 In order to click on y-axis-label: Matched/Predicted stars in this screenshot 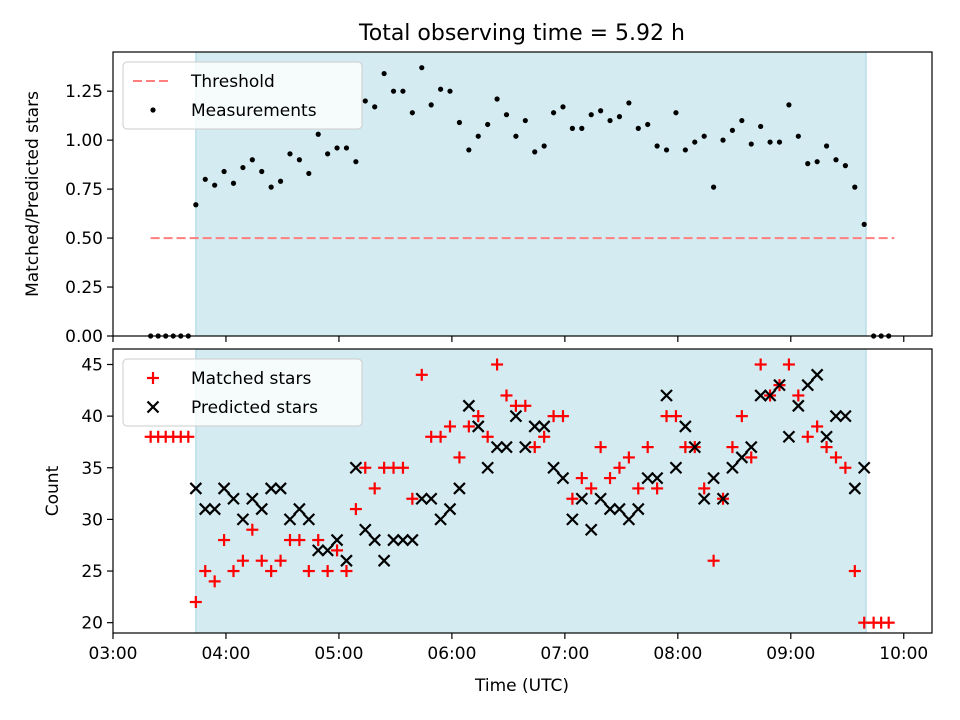, I will do `click(33, 194)`.